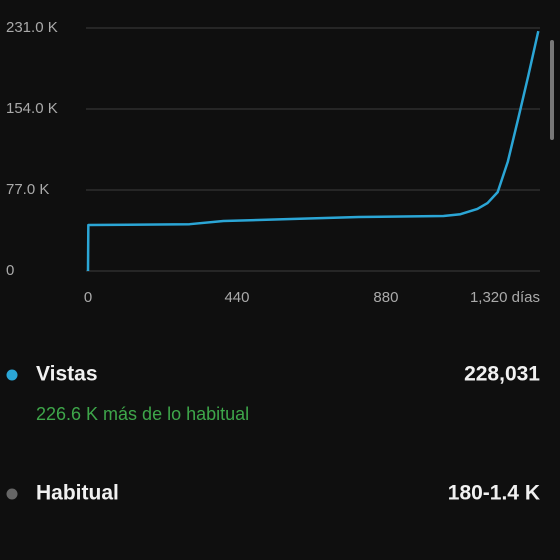 The image size is (560, 560). What do you see at coordinates (77, 493) in the screenshot?
I see `row-label: Habitual` at bounding box center [77, 493].